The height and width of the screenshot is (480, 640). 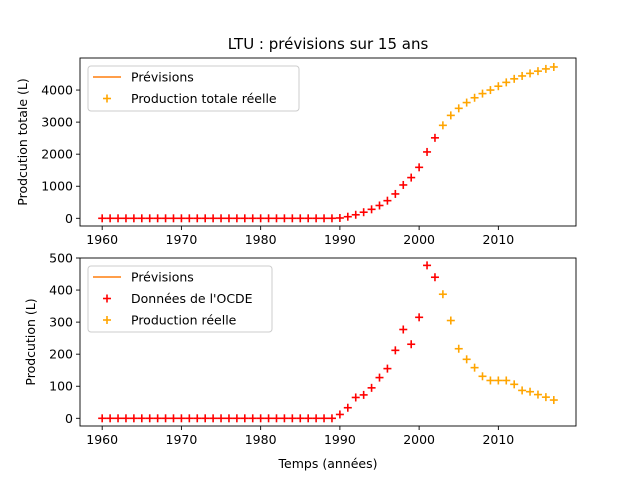 I want to click on x-tick-label: 1960, so click(x=102, y=439).